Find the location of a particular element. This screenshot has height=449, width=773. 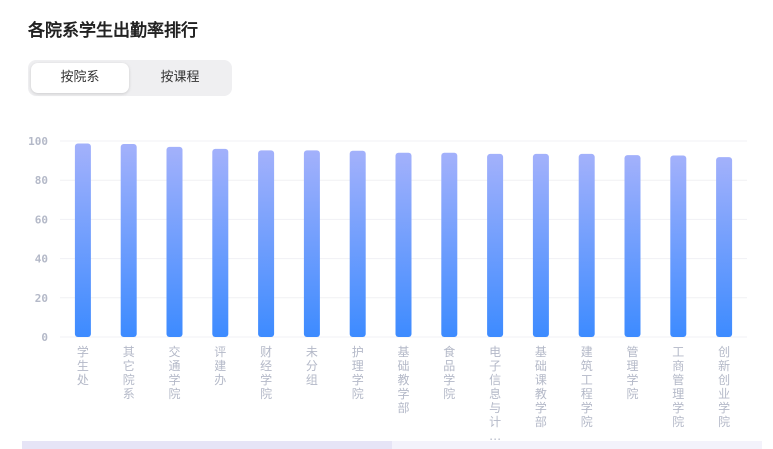

x-tick-label: 学生处 is located at coordinates (83, 365).